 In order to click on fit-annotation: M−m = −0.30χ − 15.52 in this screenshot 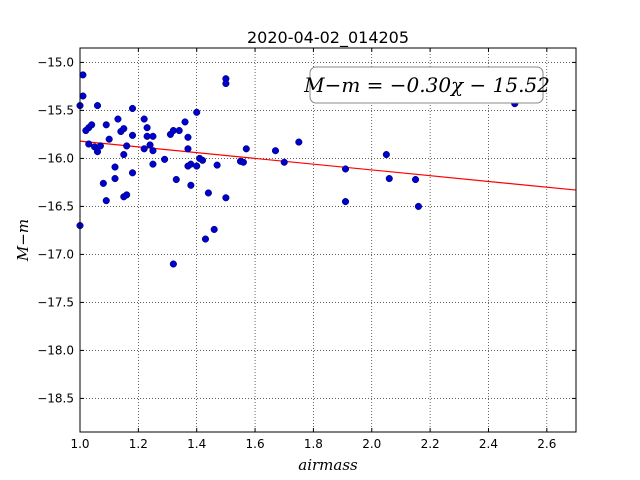, I will do `click(426, 85)`.